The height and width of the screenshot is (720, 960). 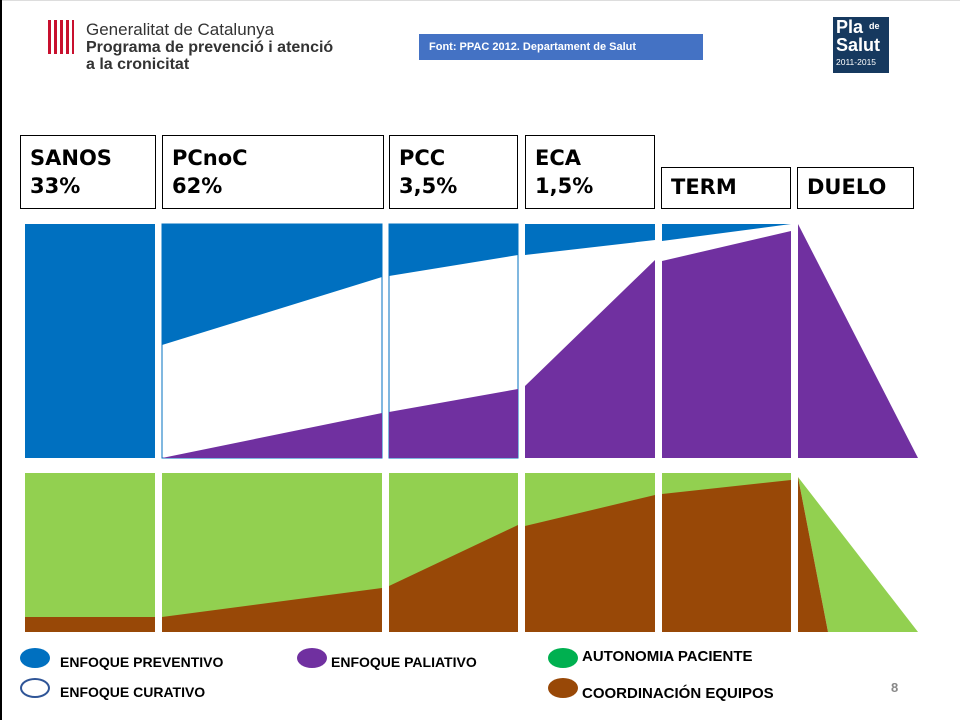 What do you see at coordinates (422, 158) in the screenshot?
I see `stage-name: PCC` at bounding box center [422, 158].